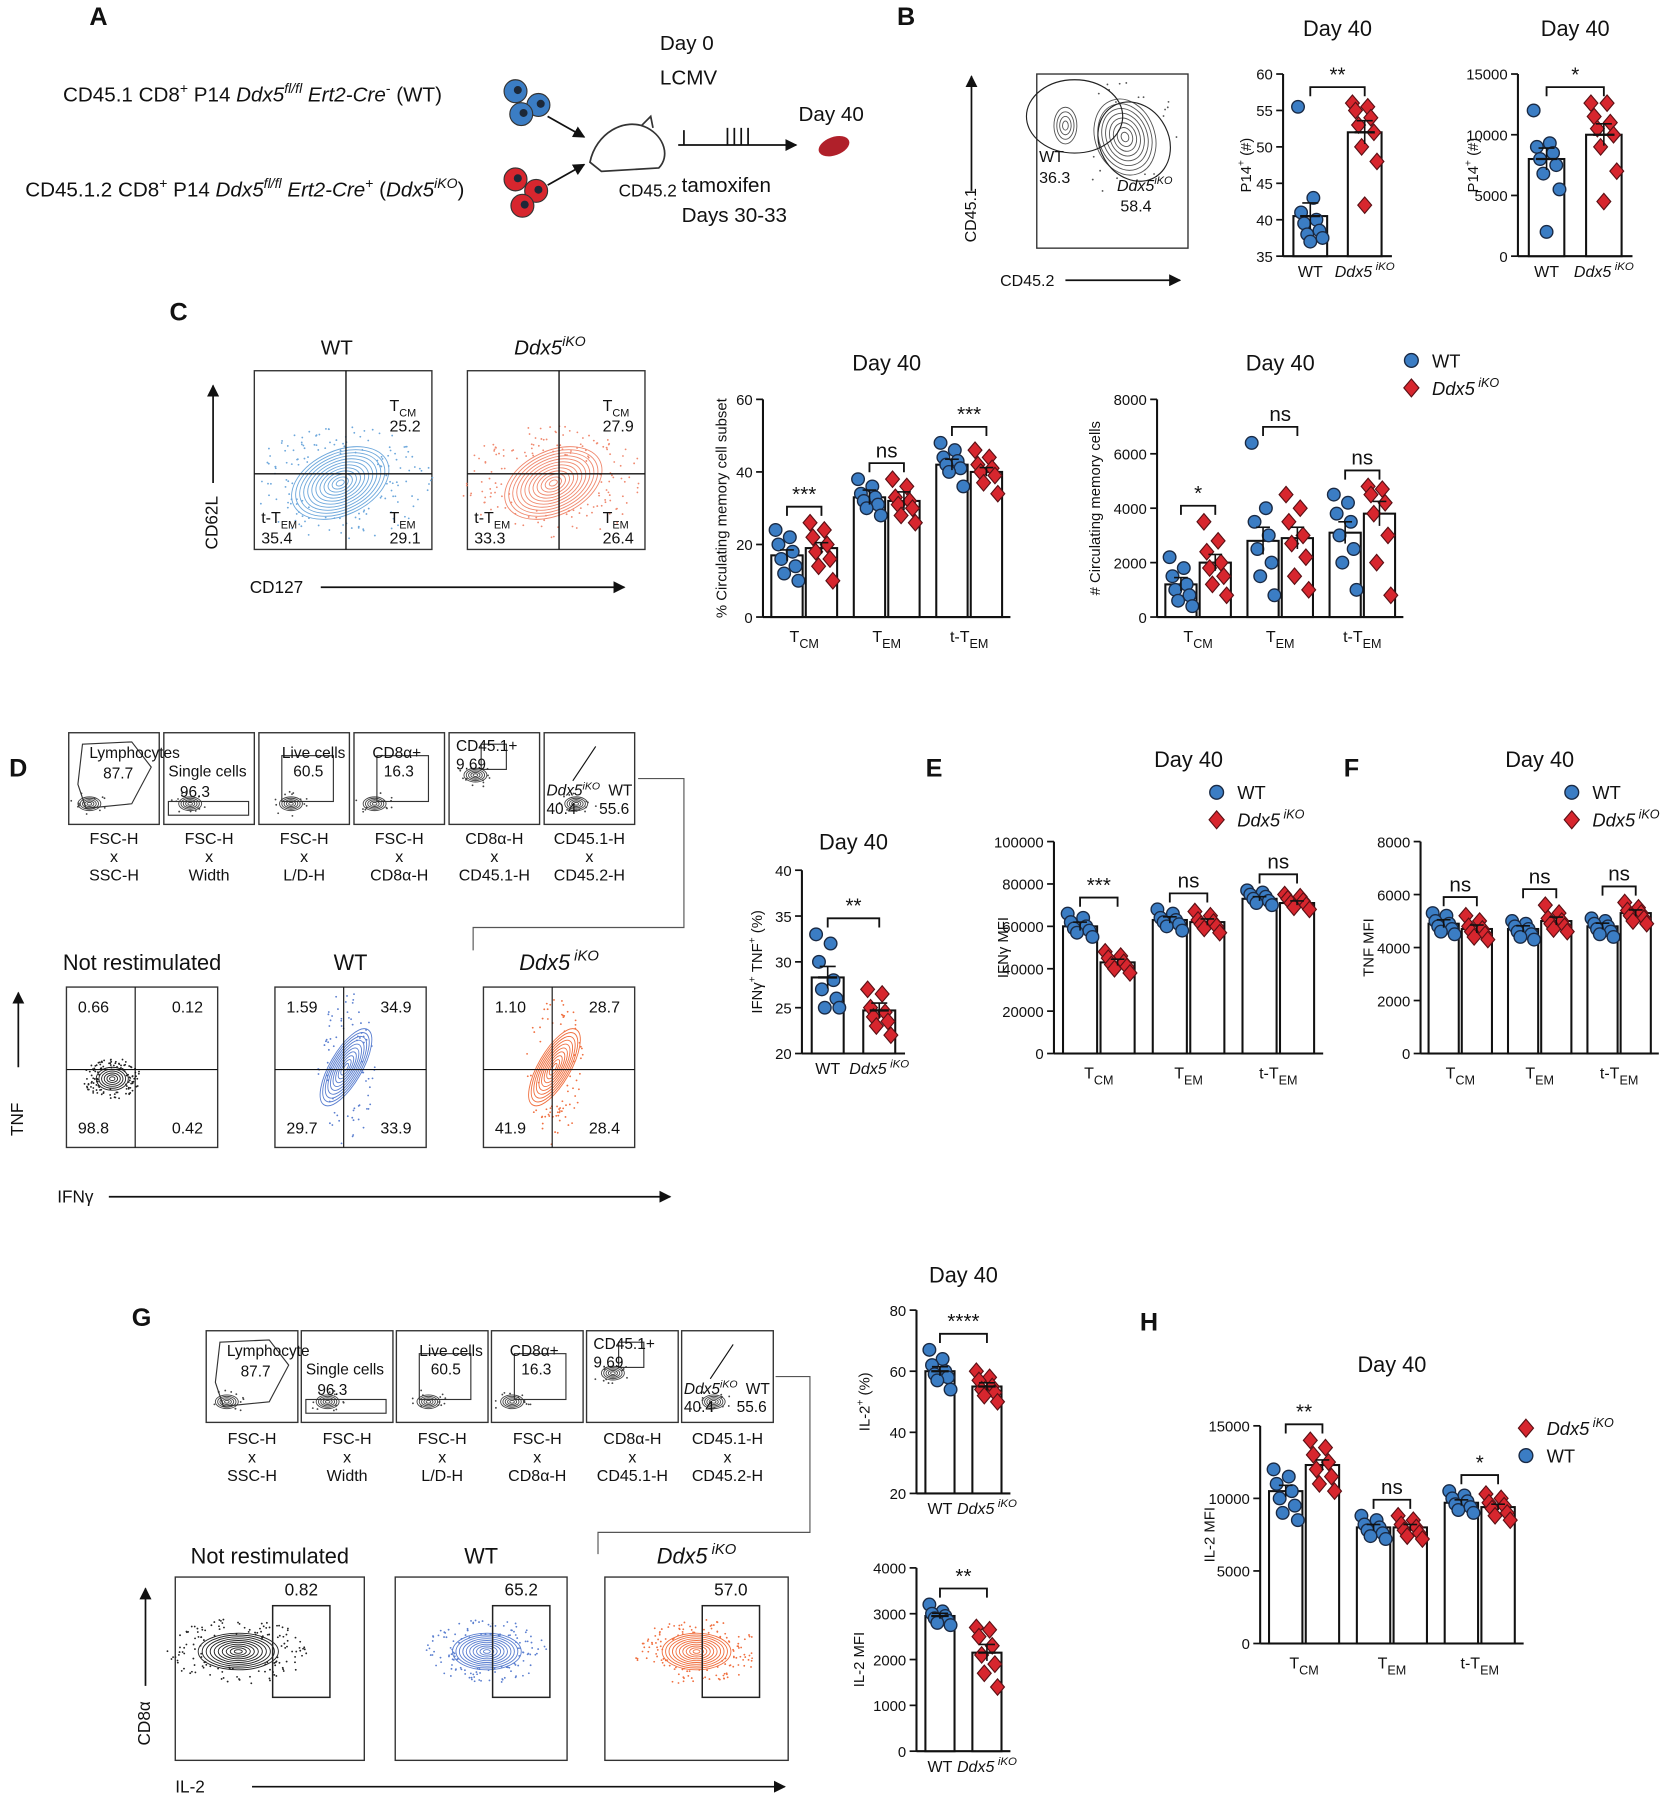 This screenshot has width=1668, height=1800. What do you see at coordinates (324, 190) in the screenshot?
I see `text-part: Ert2-Cre` at bounding box center [324, 190].